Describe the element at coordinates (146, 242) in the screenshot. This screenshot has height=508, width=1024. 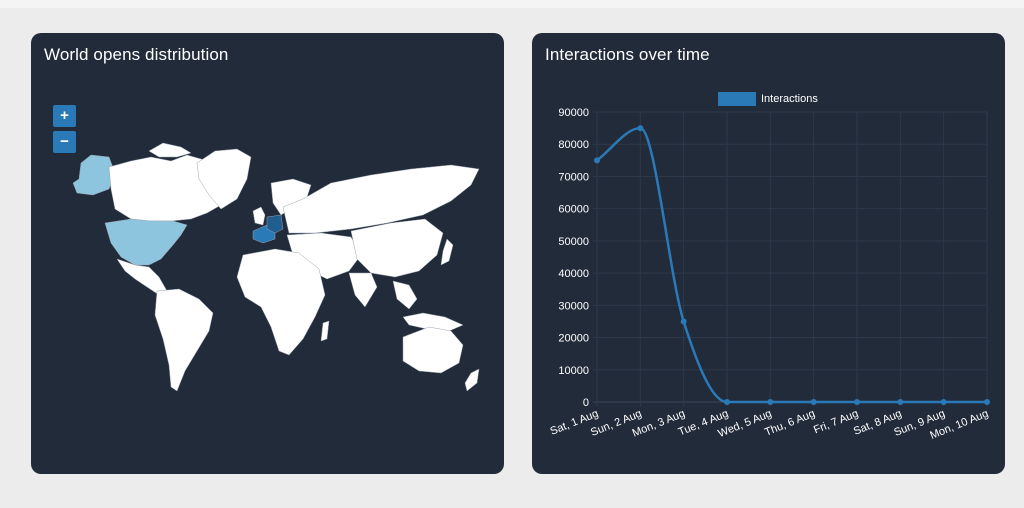
I see `map-region-usa` at that location.